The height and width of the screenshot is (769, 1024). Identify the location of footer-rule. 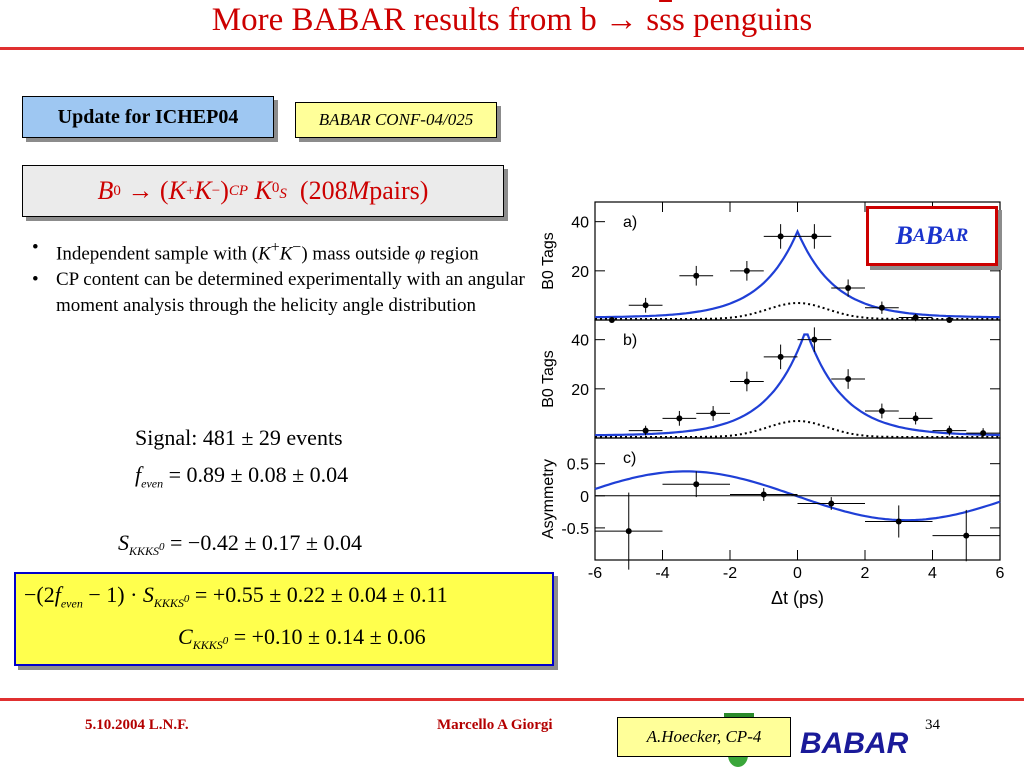
(512, 699).